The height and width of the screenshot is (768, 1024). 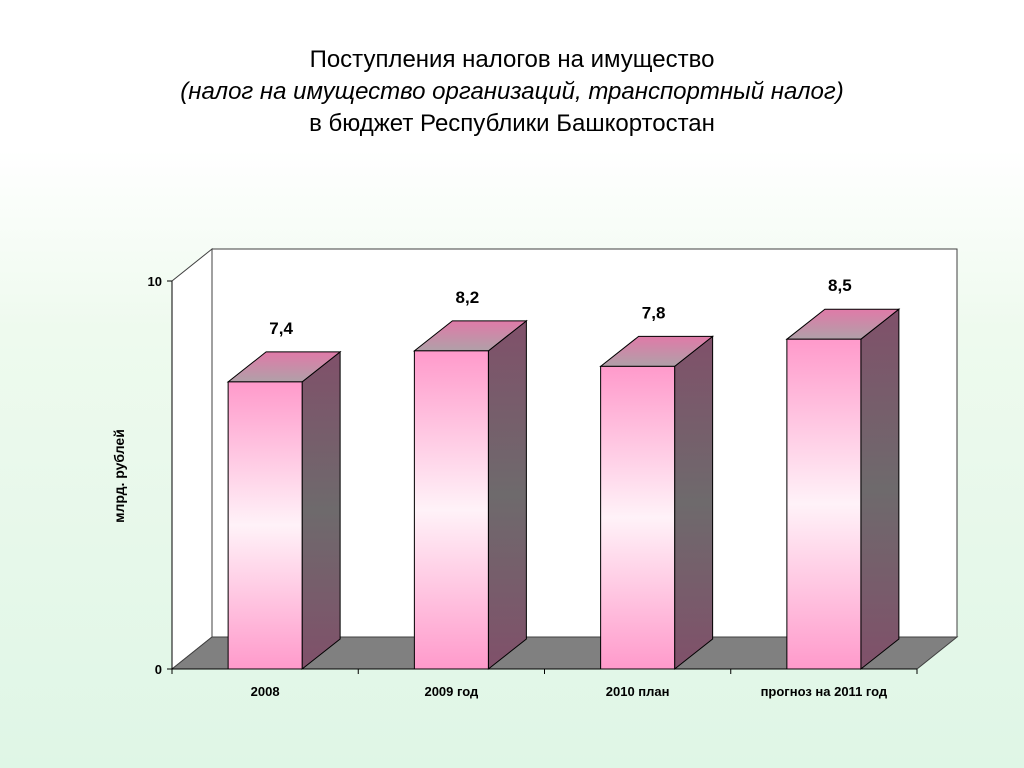 I want to click on y-tick-label: 0, so click(x=158, y=669).